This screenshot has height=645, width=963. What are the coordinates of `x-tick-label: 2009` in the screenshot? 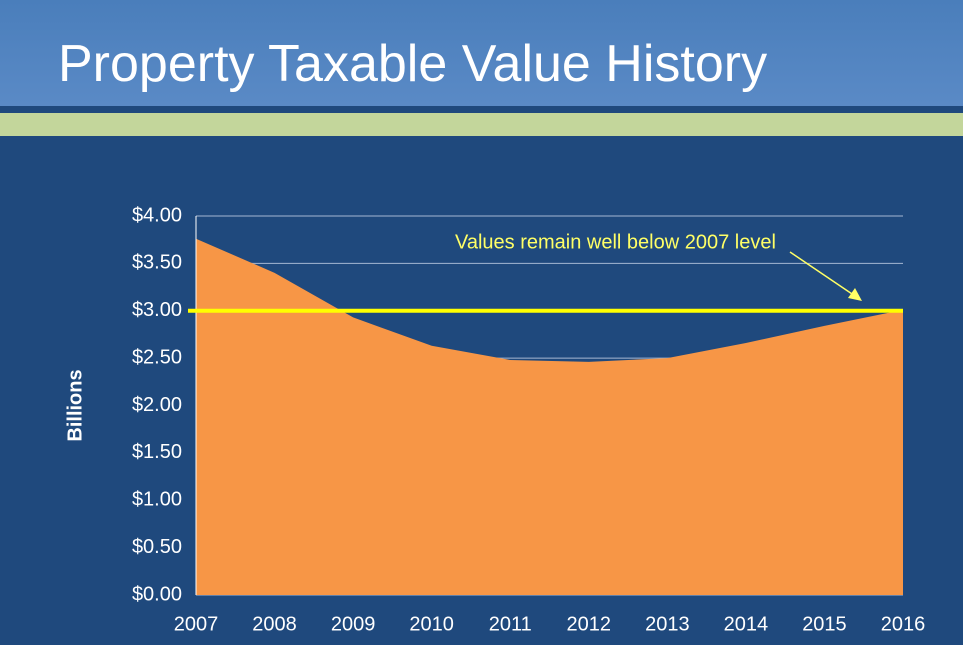 It's located at (353, 624).